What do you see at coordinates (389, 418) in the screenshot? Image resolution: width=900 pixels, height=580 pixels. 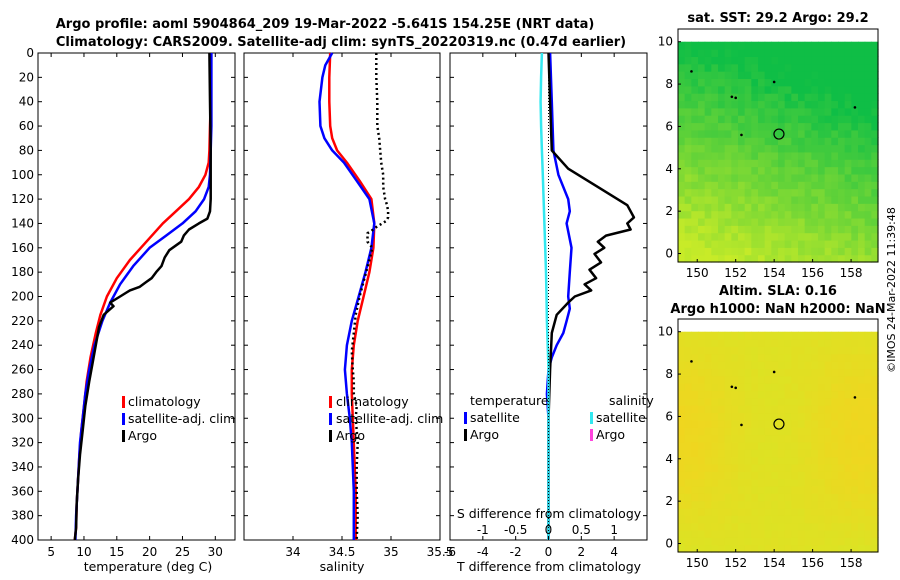 I see `legend-label-satellite: satellite-adj. clim` at bounding box center [389, 418].